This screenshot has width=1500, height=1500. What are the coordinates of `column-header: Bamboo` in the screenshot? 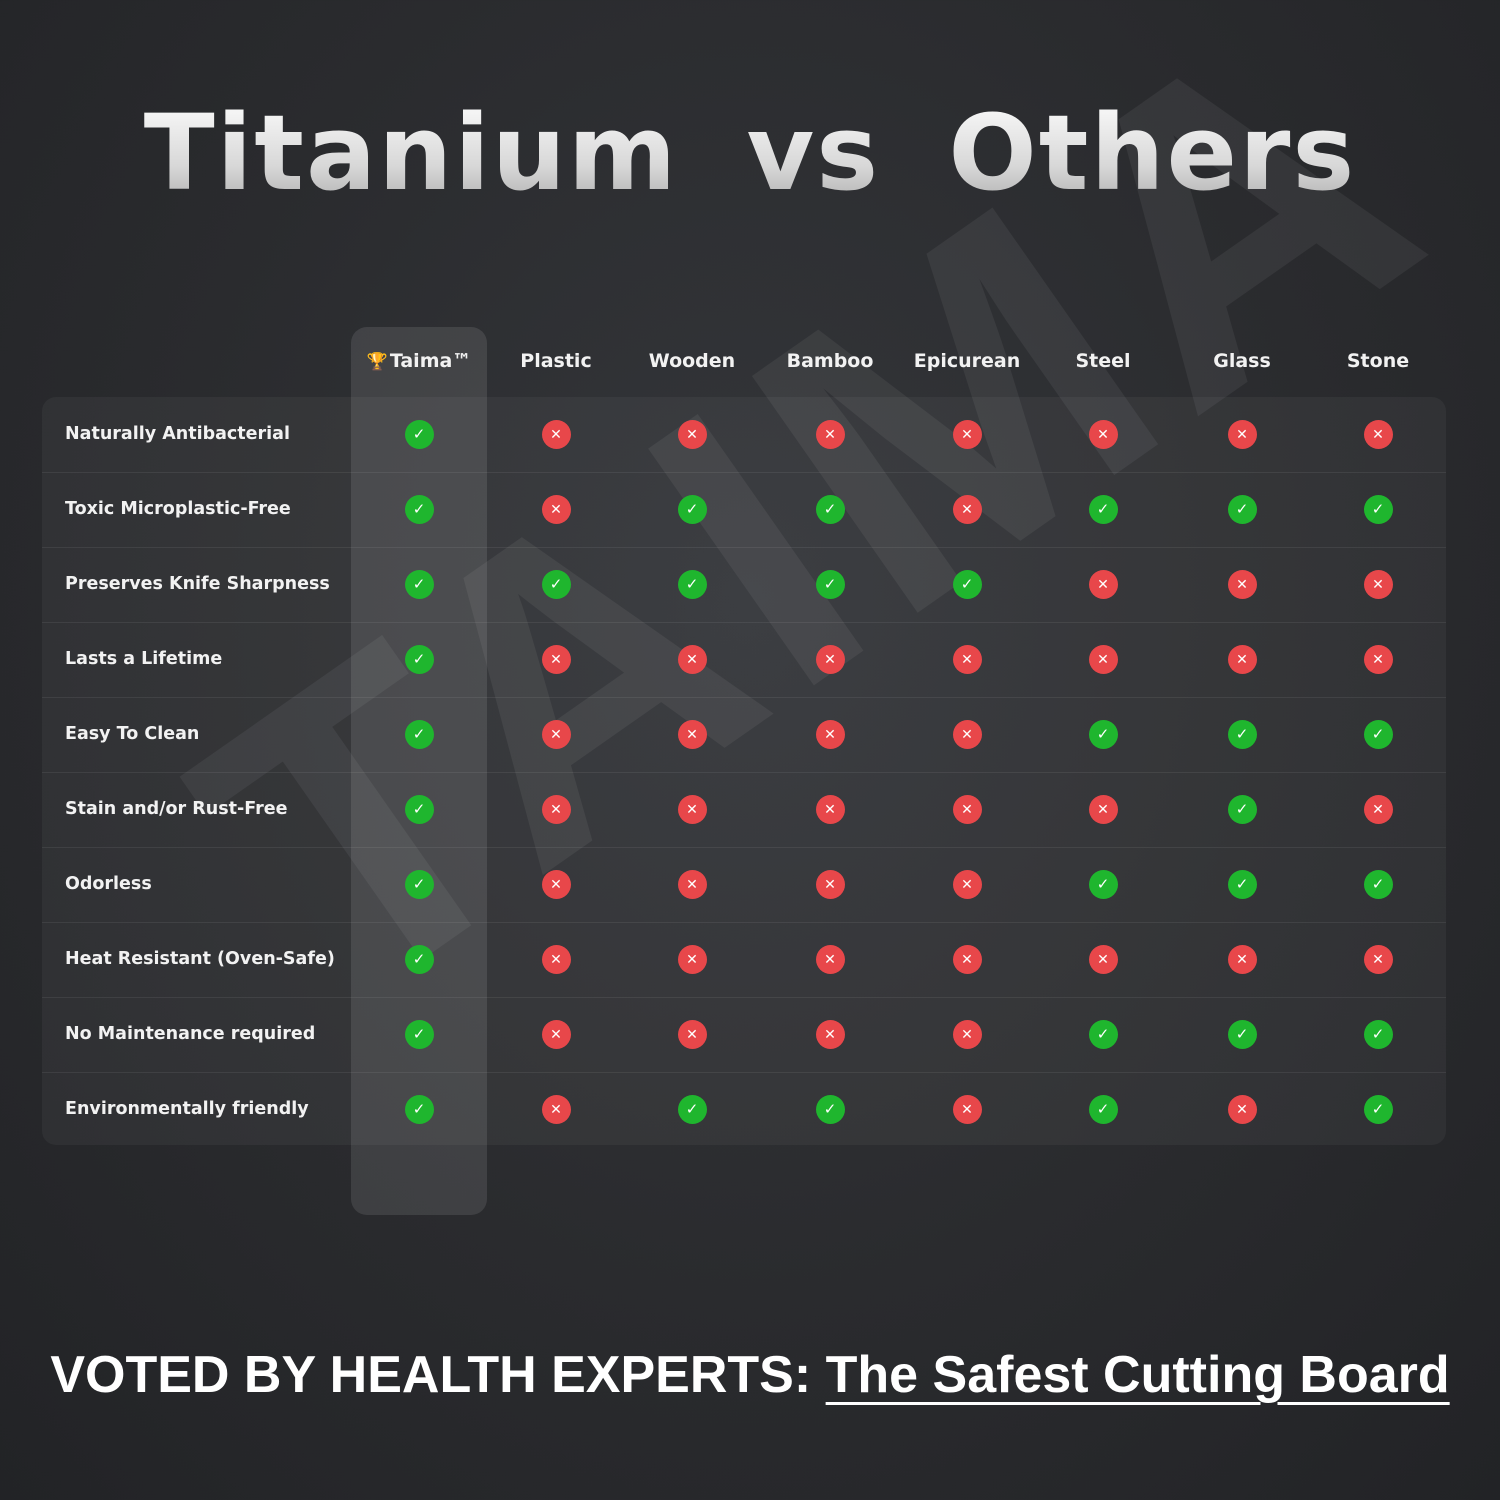 It's located at (830, 361).